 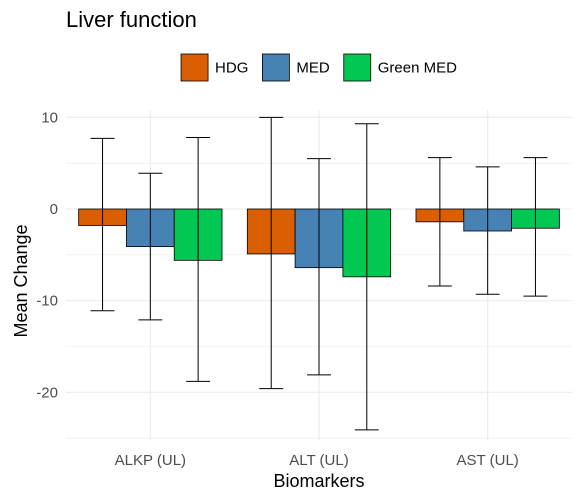 What do you see at coordinates (417, 68) in the screenshot?
I see `legend-label: Green MED` at bounding box center [417, 68].